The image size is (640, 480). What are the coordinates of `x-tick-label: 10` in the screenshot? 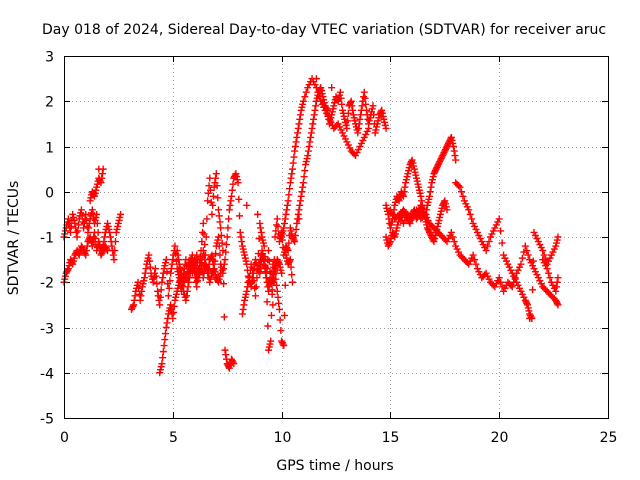 It's located at (283, 438).